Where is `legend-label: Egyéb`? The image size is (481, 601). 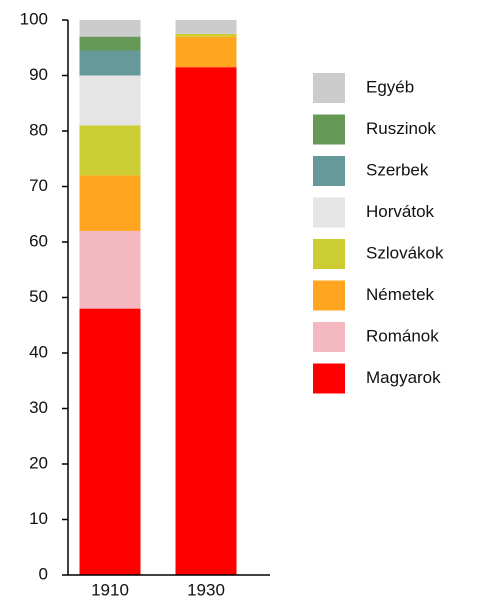
legend-label: Egyéb is located at coordinates (390, 86).